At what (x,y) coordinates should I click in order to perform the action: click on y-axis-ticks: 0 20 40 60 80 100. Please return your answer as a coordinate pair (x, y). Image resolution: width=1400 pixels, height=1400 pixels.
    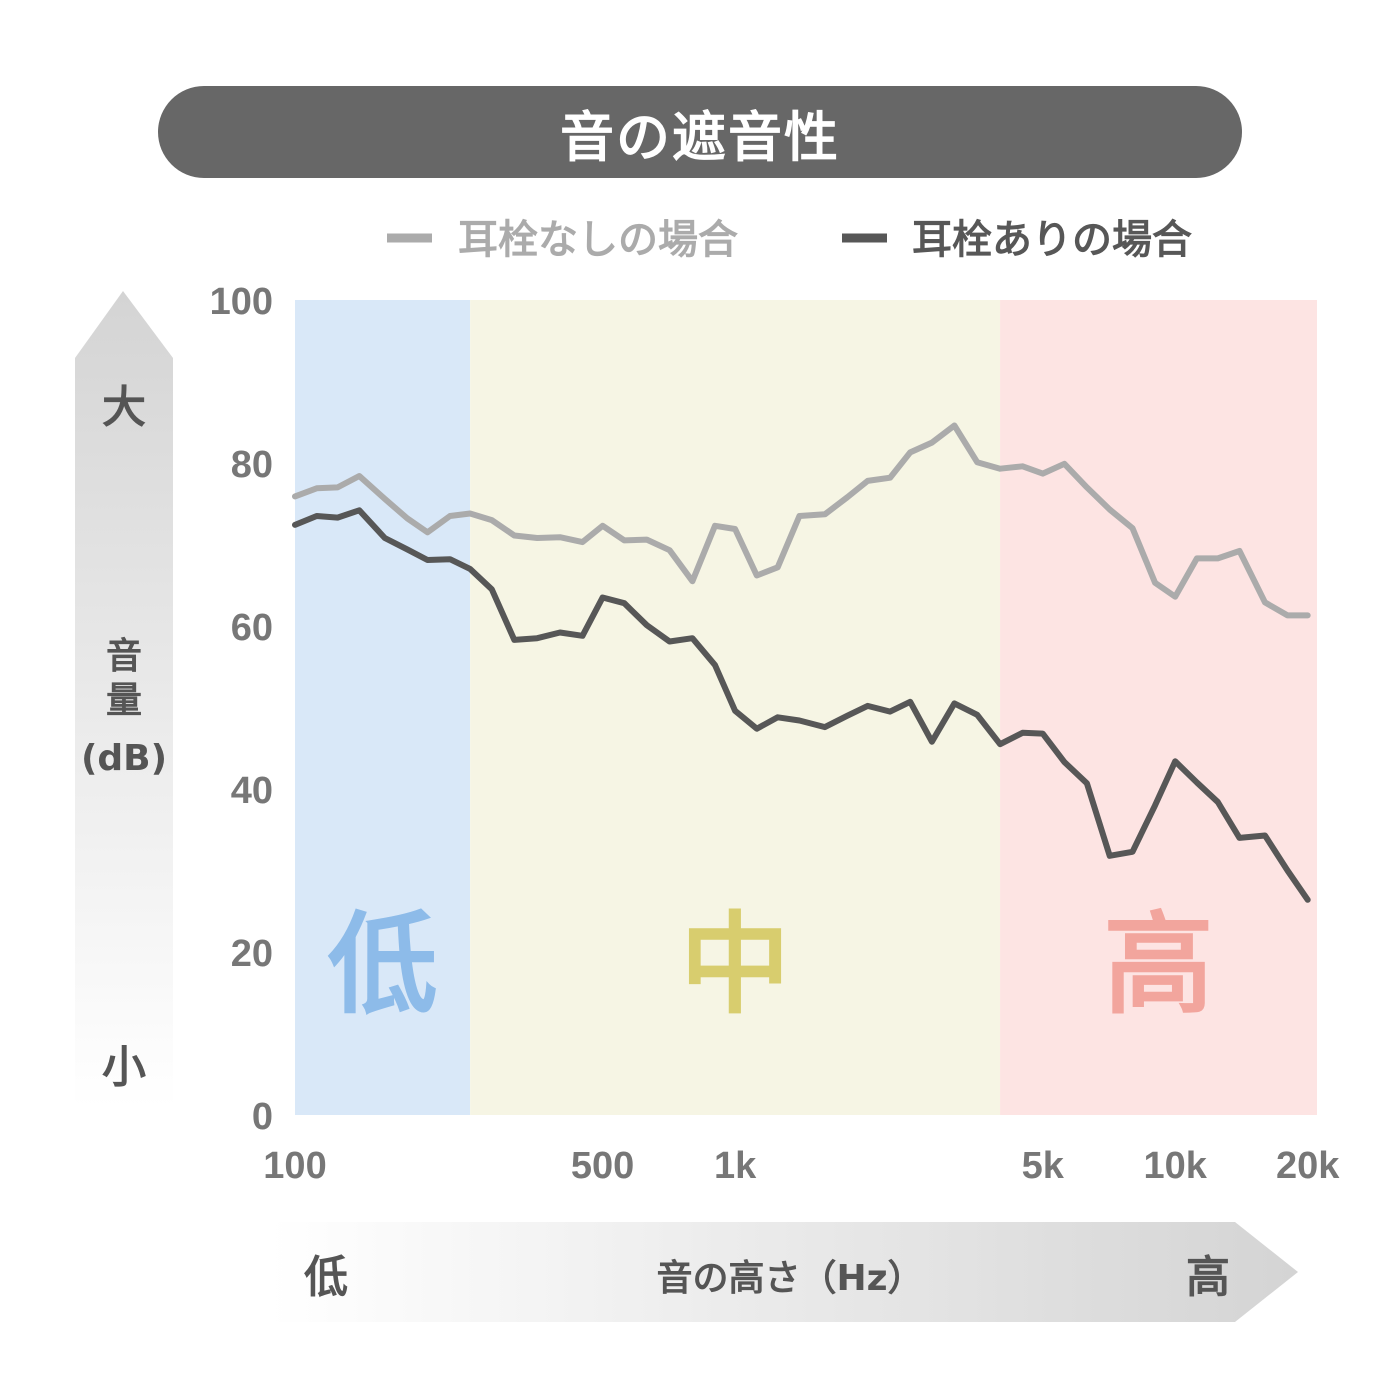
    Looking at the image, I should click on (241, 709).